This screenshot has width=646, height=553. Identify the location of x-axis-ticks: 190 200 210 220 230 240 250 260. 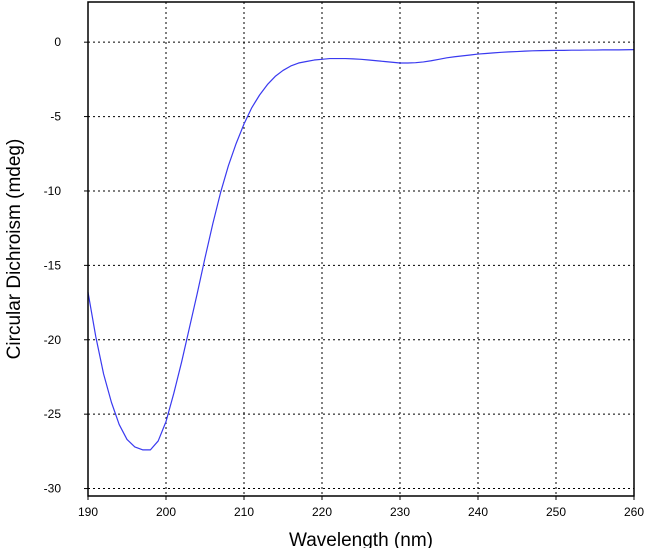
(361, 507).